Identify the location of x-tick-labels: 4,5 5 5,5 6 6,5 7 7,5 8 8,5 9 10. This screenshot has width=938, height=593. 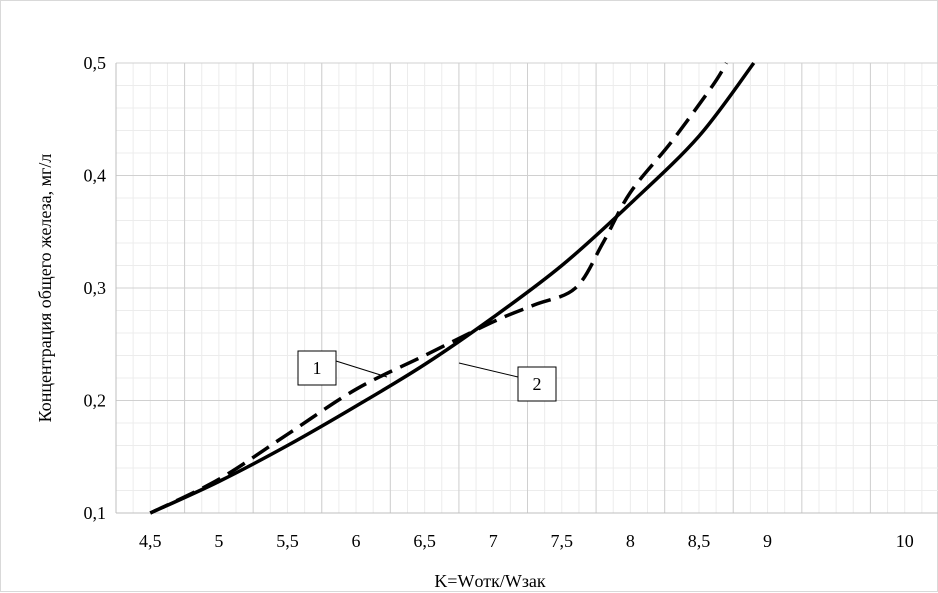
(526, 541).